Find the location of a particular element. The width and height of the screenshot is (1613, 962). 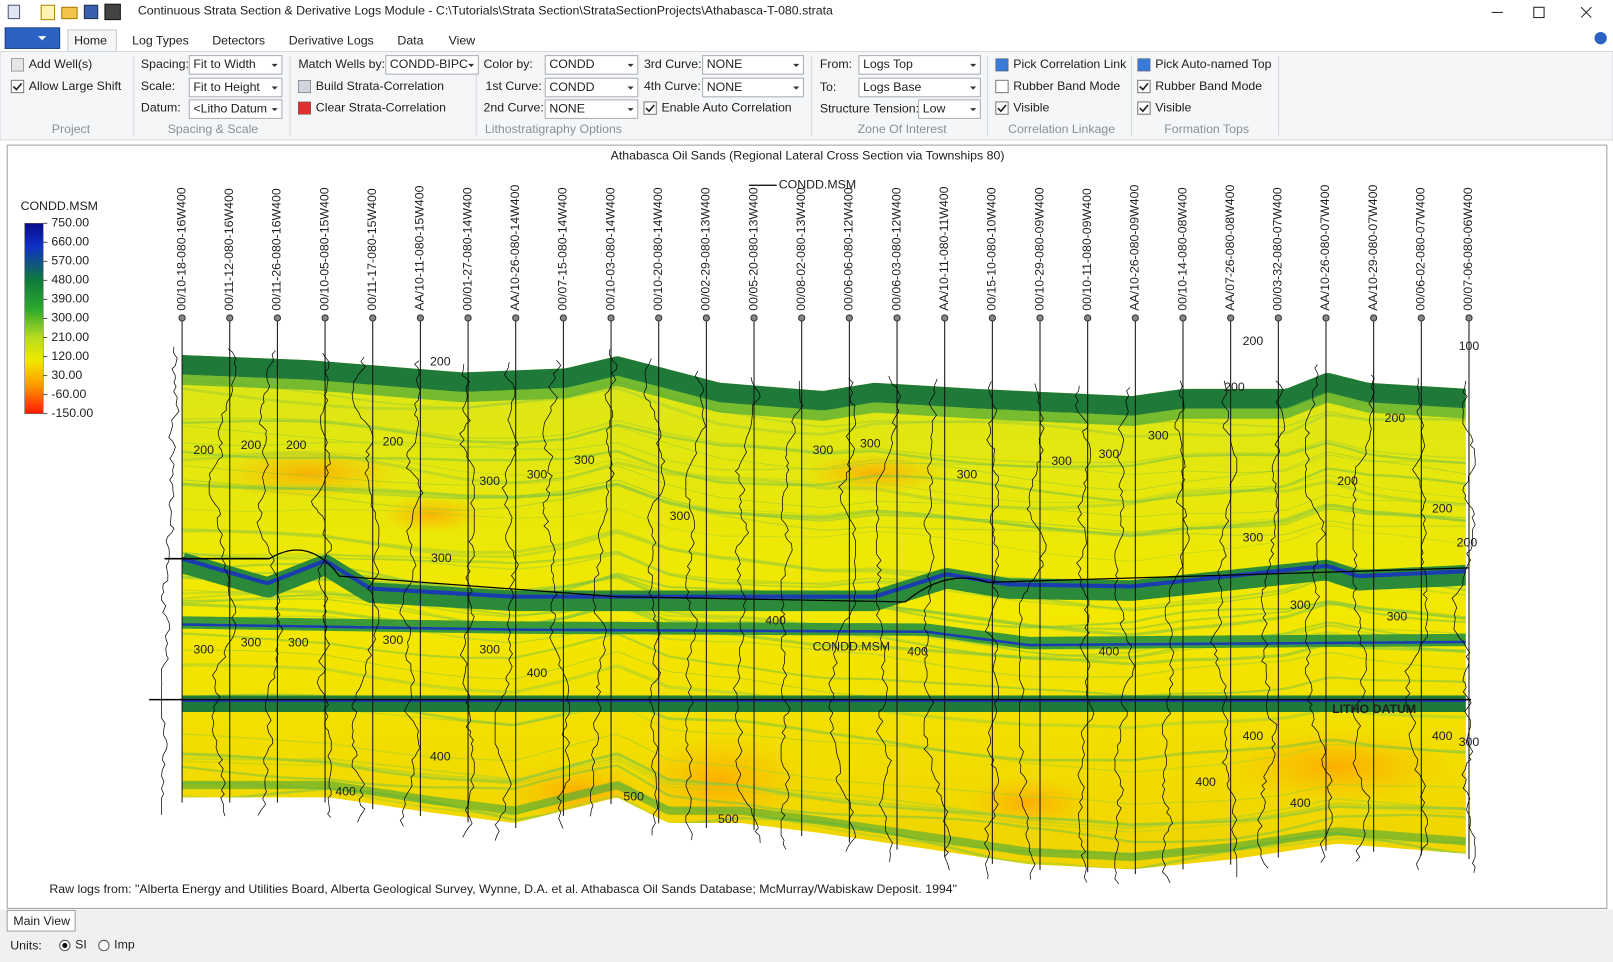

combo-value: NONE is located at coordinates (725, 64).